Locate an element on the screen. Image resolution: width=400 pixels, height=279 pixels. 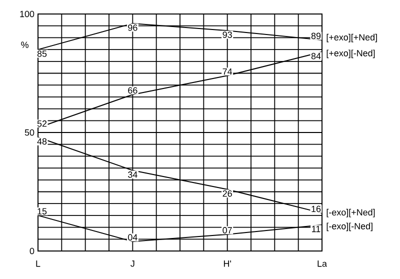
series-label: [-exo][+Ned] is located at coordinates (350, 213).